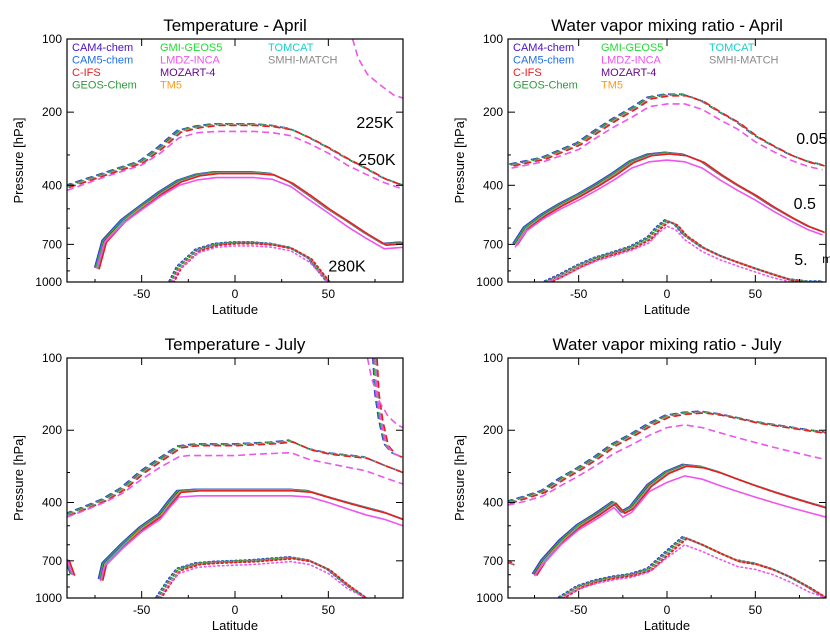  What do you see at coordinates (493, 112) in the screenshot?
I see `y-tick-label: 200` at bounding box center [493, 112].